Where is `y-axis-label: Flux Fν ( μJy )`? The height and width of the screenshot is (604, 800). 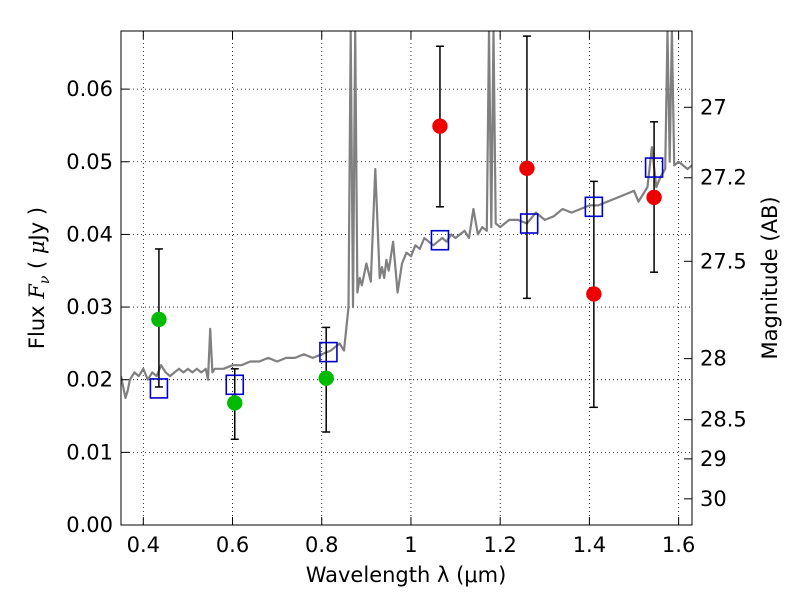 y-axis-label: Flux Fν ( μJy ) is located at coordinates (39, 278).